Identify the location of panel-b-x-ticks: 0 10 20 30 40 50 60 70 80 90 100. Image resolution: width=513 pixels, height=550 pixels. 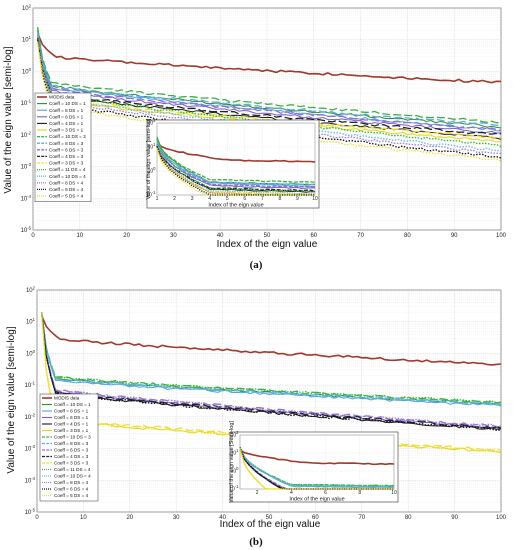
(270, 518).